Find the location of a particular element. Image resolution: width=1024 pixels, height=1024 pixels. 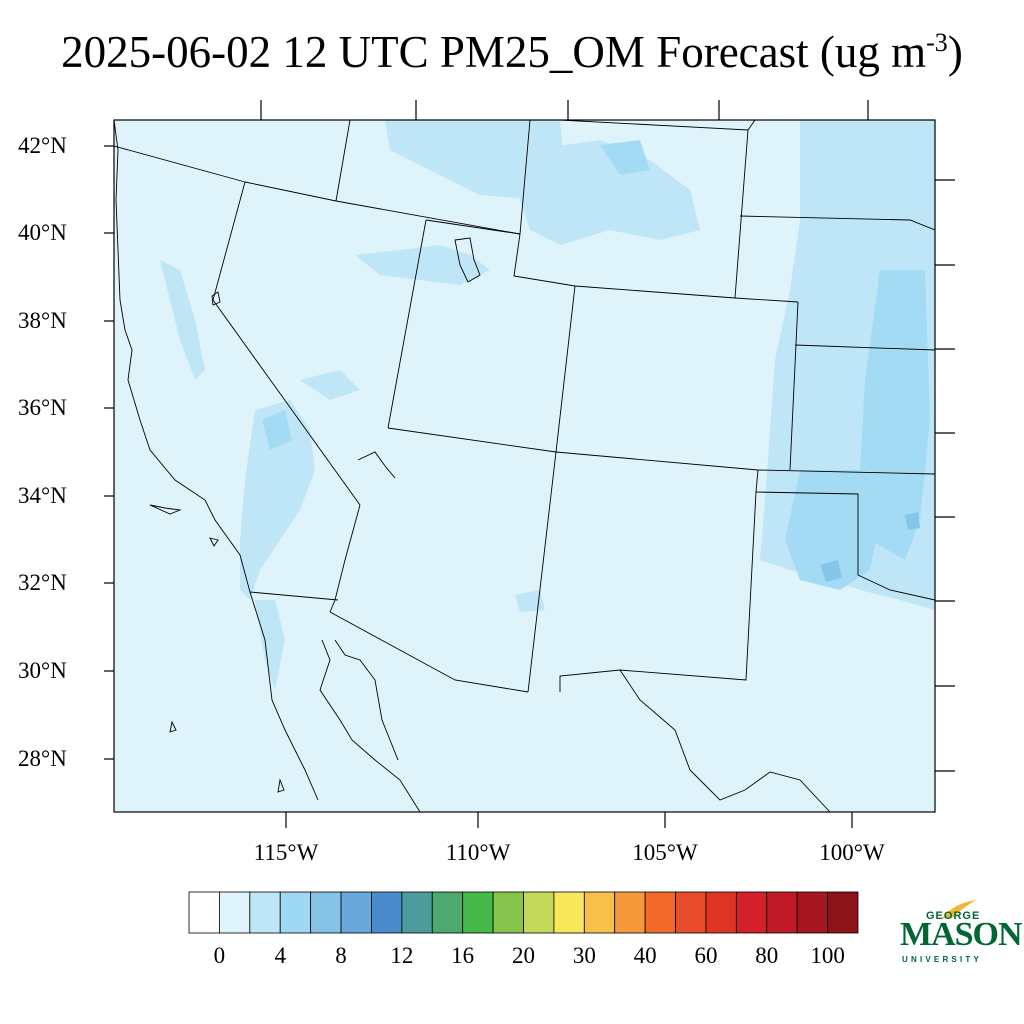

coastline-gulf is located at coordinates (370, 725).